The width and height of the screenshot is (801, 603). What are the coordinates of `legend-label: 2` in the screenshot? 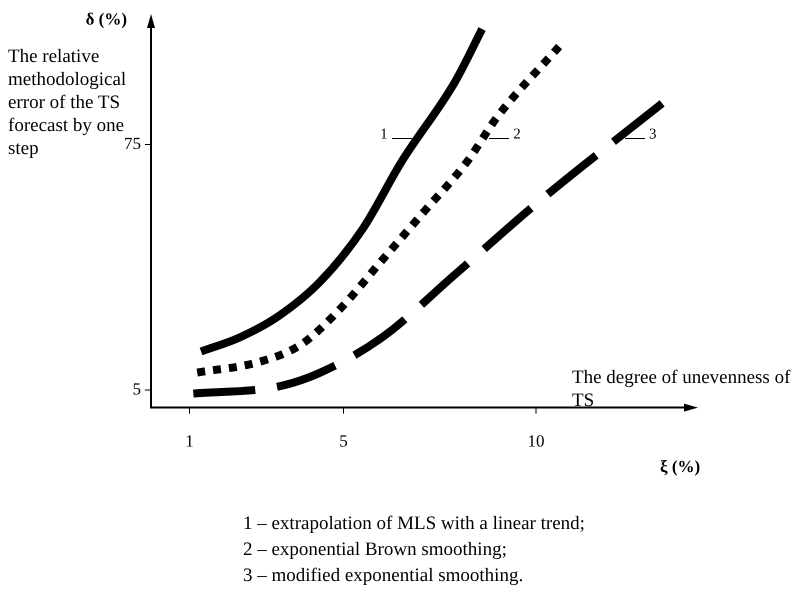 It's located at (517, 134).